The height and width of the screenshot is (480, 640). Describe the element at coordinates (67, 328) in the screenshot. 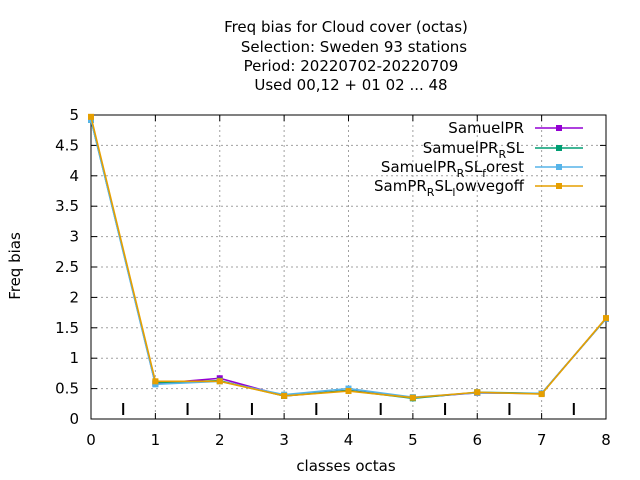

I see `y-tick-label: 1.5` at that location.